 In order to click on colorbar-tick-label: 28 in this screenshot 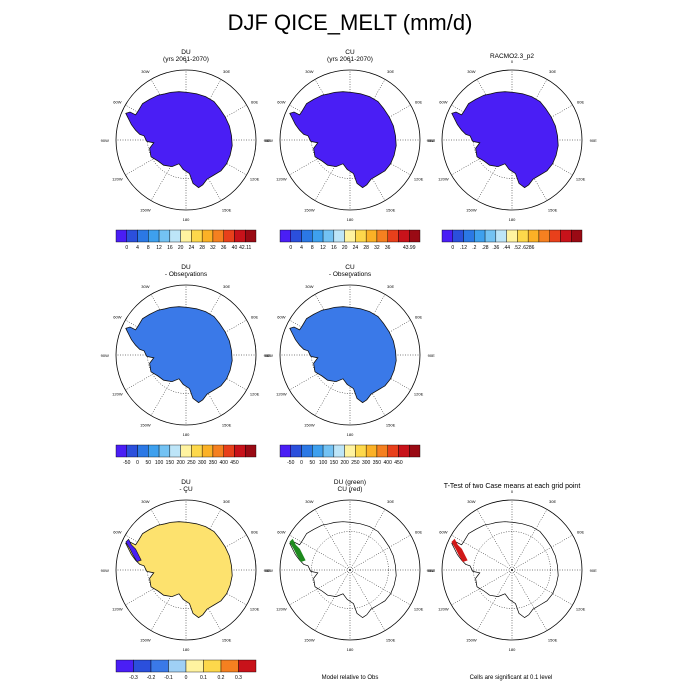, I will do `click(366, 248)`.